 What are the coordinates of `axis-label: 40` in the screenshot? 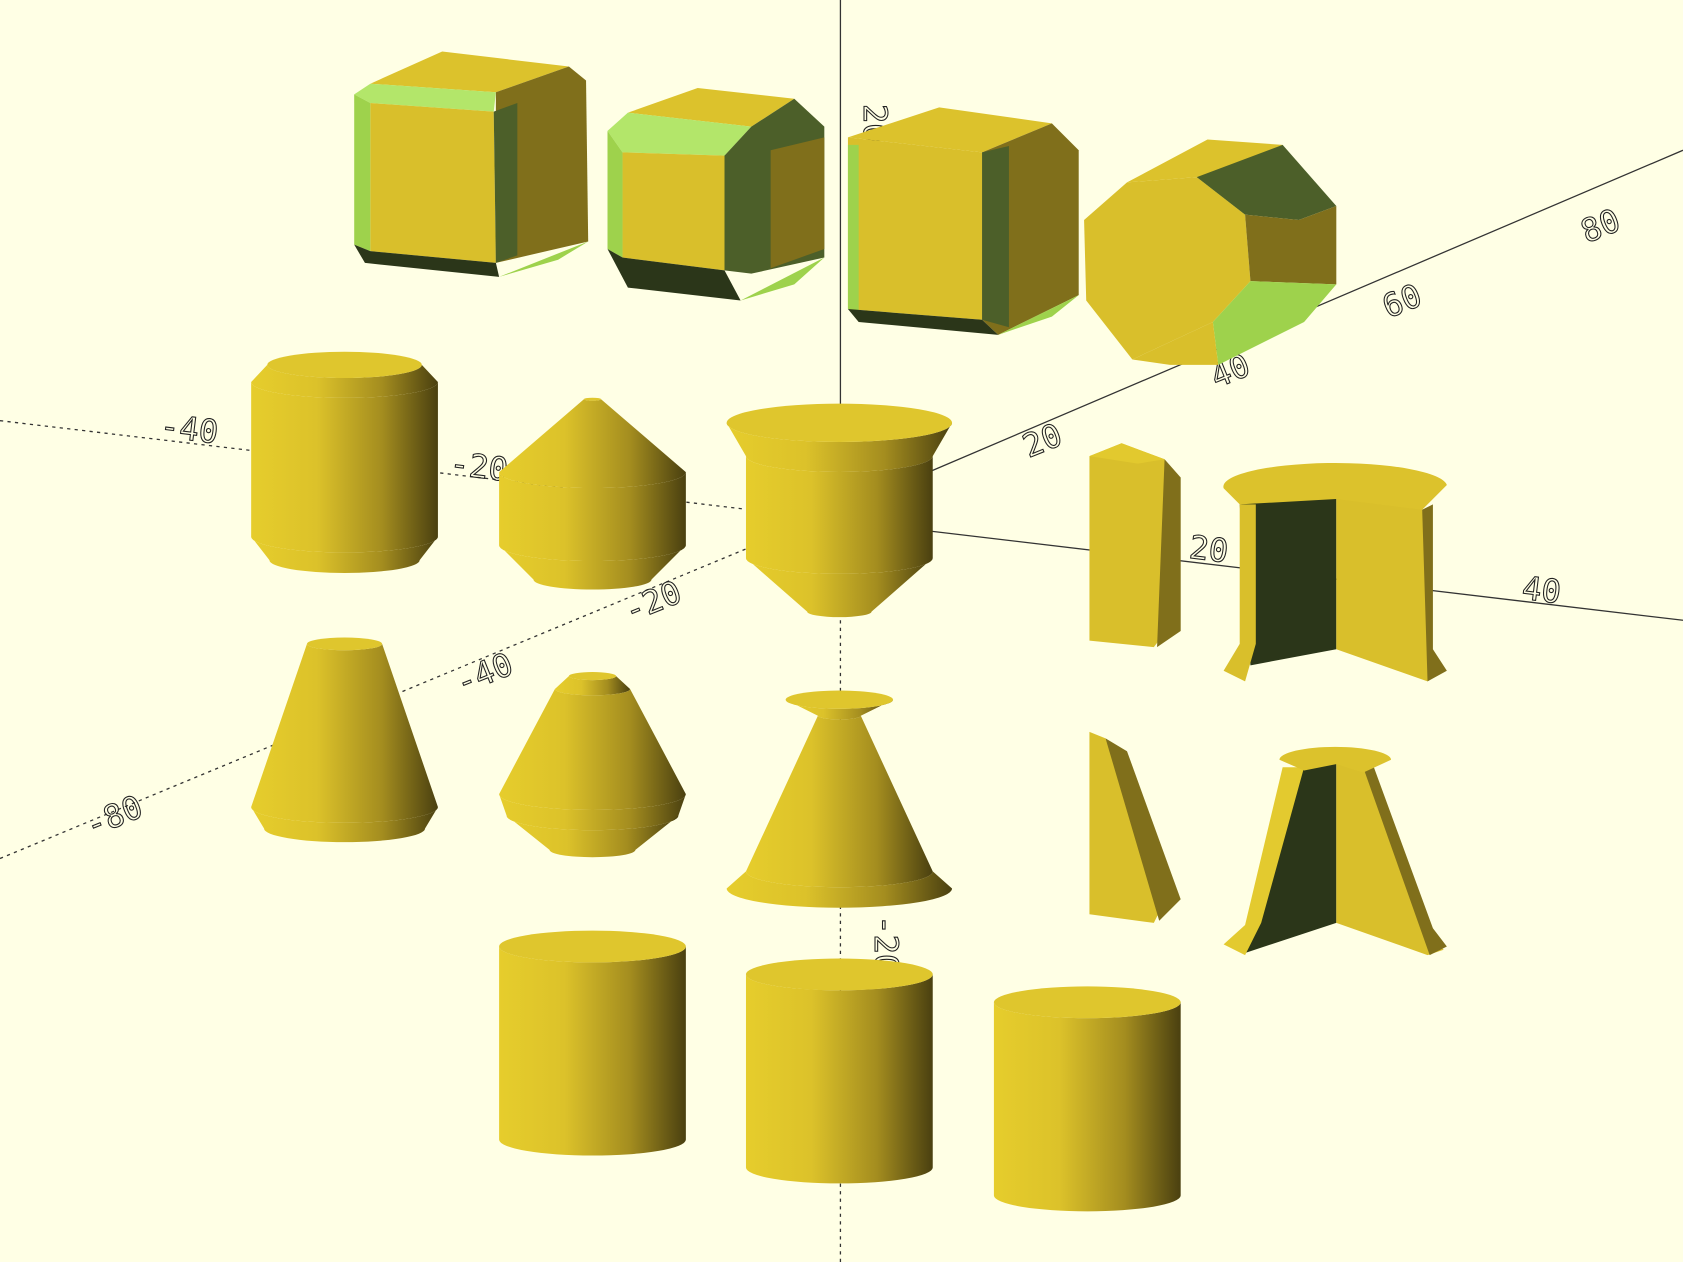 It's located at (1541, 590).